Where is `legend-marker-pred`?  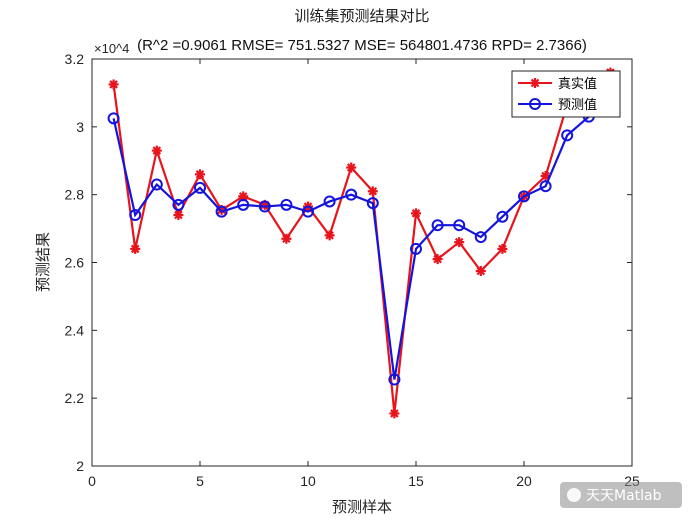
legend-marker-pred is located at coordinates (535, 104).